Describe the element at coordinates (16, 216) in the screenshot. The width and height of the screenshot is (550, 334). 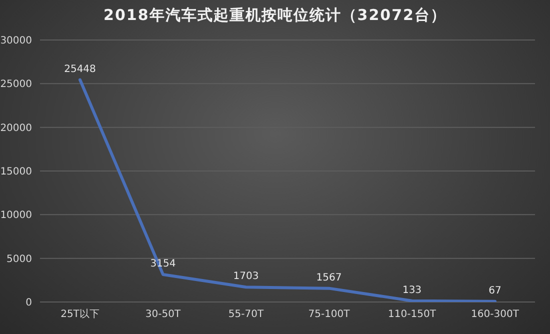
I see `y-tick-label: 10000` at that location.